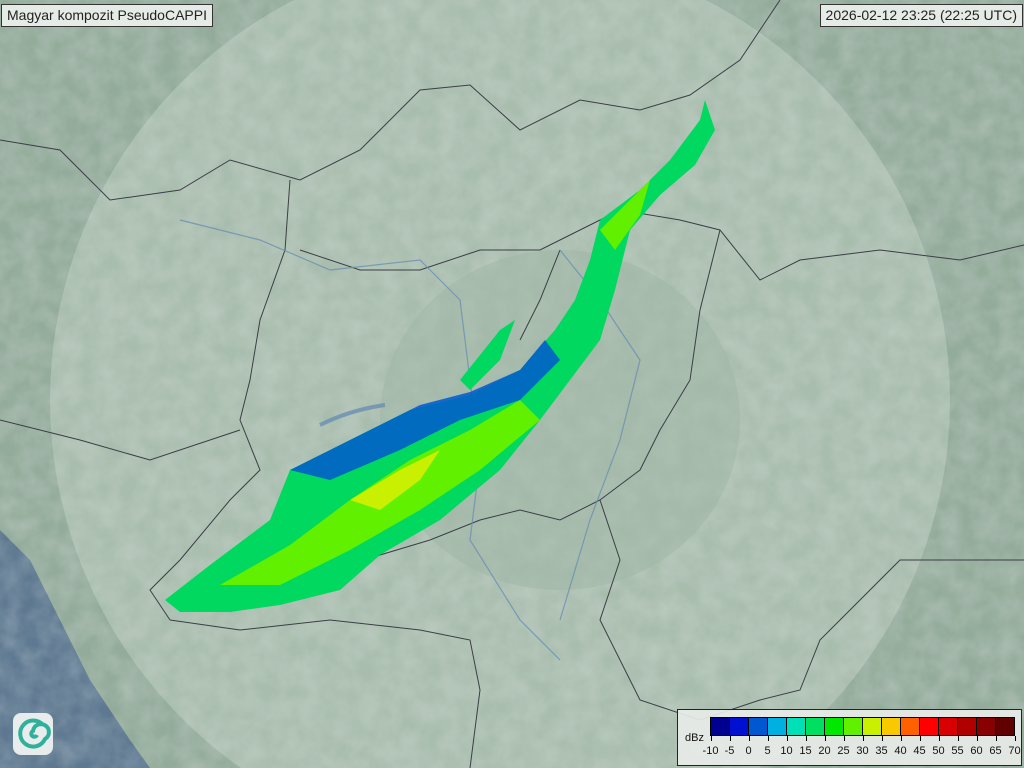  What do you see at coordinates (694, 738) in the screenshot?
I see `legend-unit: dBz` at bounding box center [694, 738].